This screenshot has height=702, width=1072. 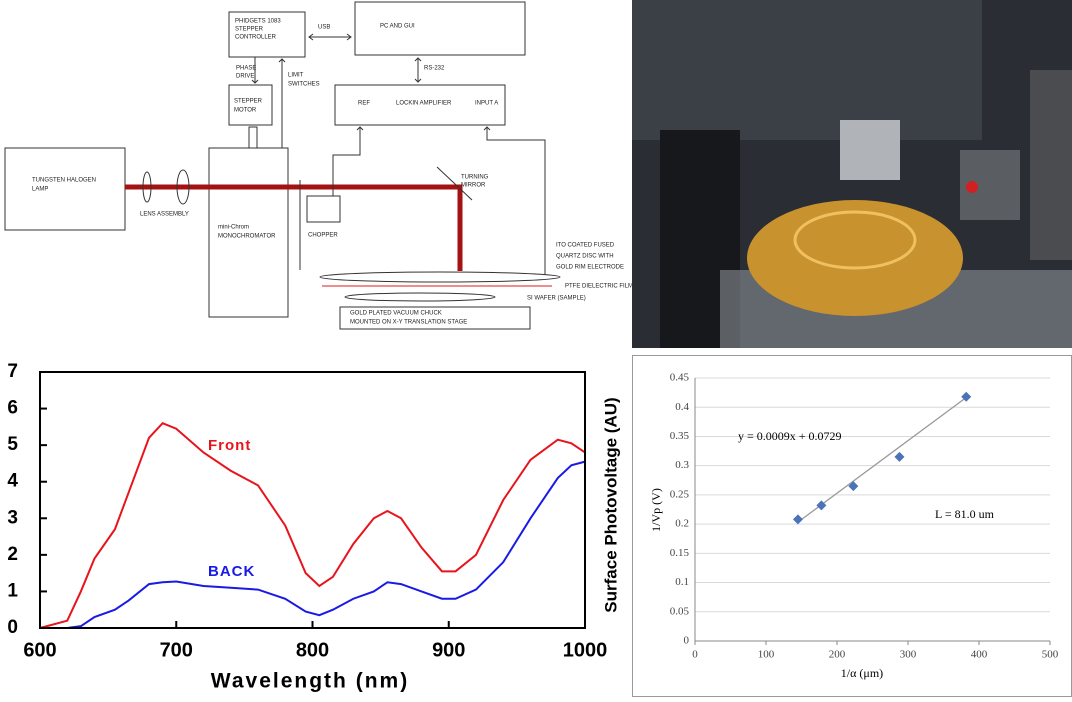 What do you see at coordinates (246, 69) in the screenshot?
I see `label: PHASE` at bounding box center [246, 69].